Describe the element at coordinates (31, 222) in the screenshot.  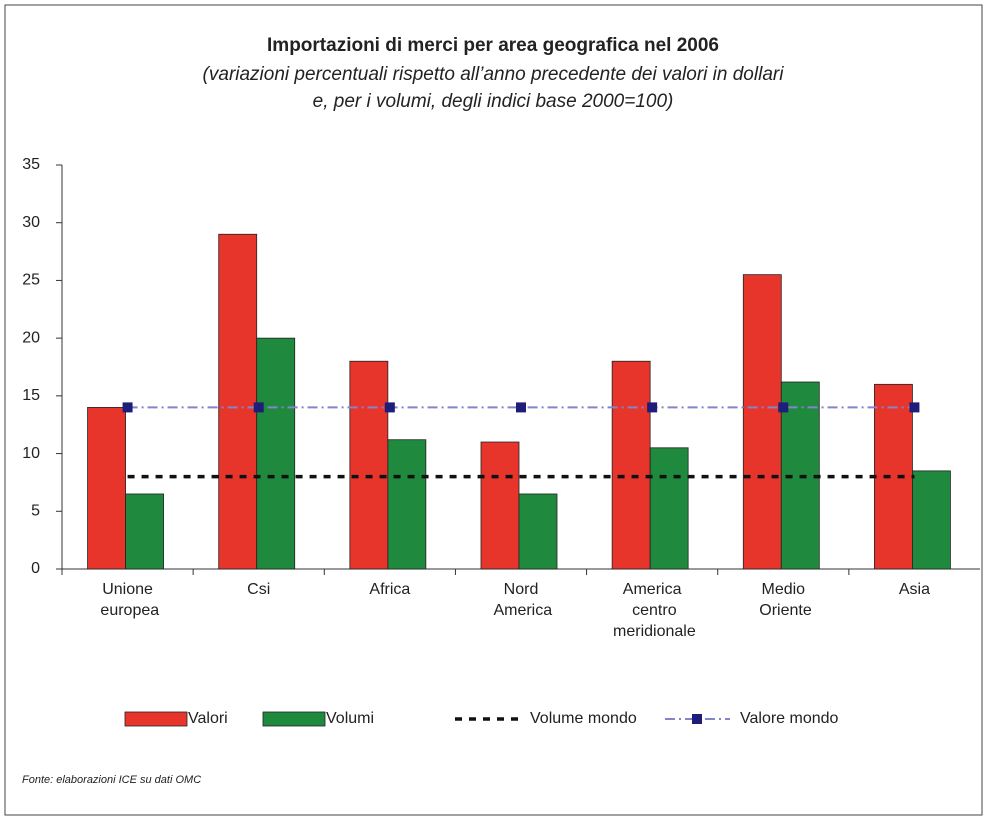
I see `y-tick-label: 30` at that location.